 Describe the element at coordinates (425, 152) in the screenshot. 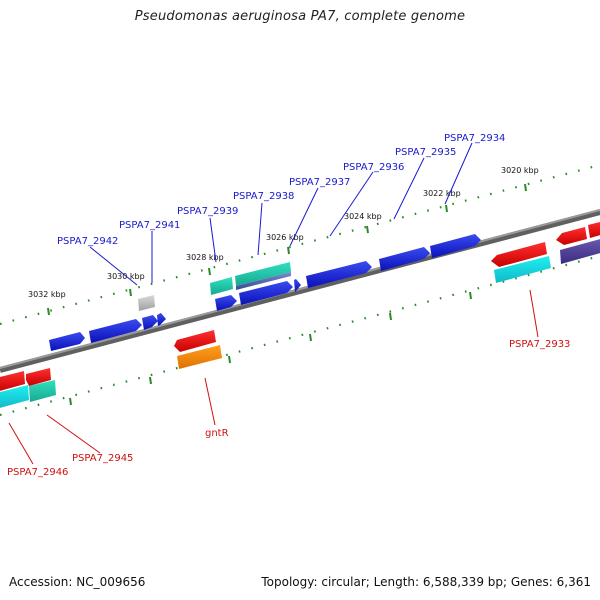

I see `gene-label: PSPA7_2935` at that location.